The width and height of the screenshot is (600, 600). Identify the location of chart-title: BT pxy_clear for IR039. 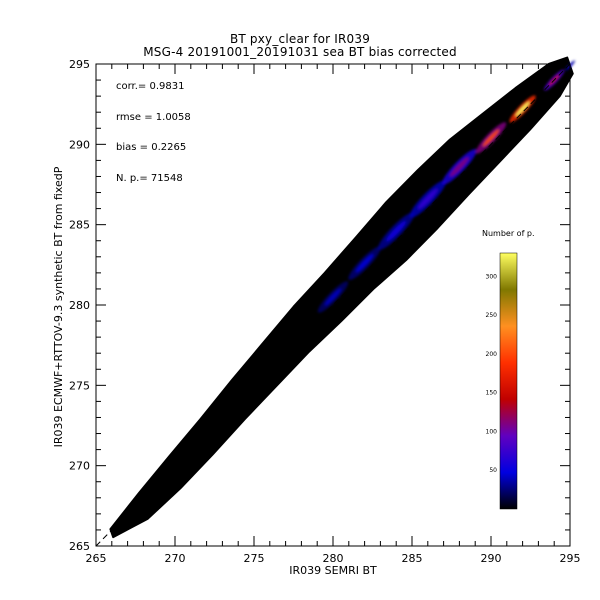
(300, 39).